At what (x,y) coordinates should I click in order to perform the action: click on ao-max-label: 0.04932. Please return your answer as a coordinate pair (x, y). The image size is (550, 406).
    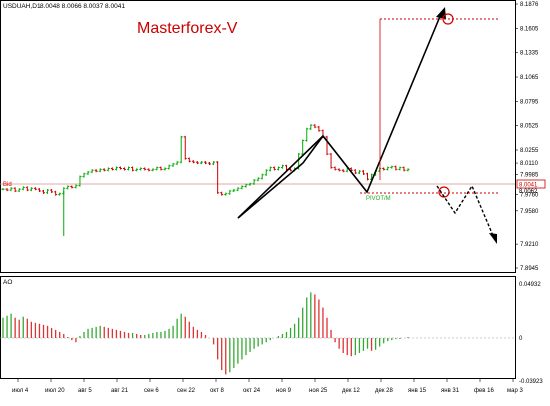
    Looking at the image, I should click on (530, 285).